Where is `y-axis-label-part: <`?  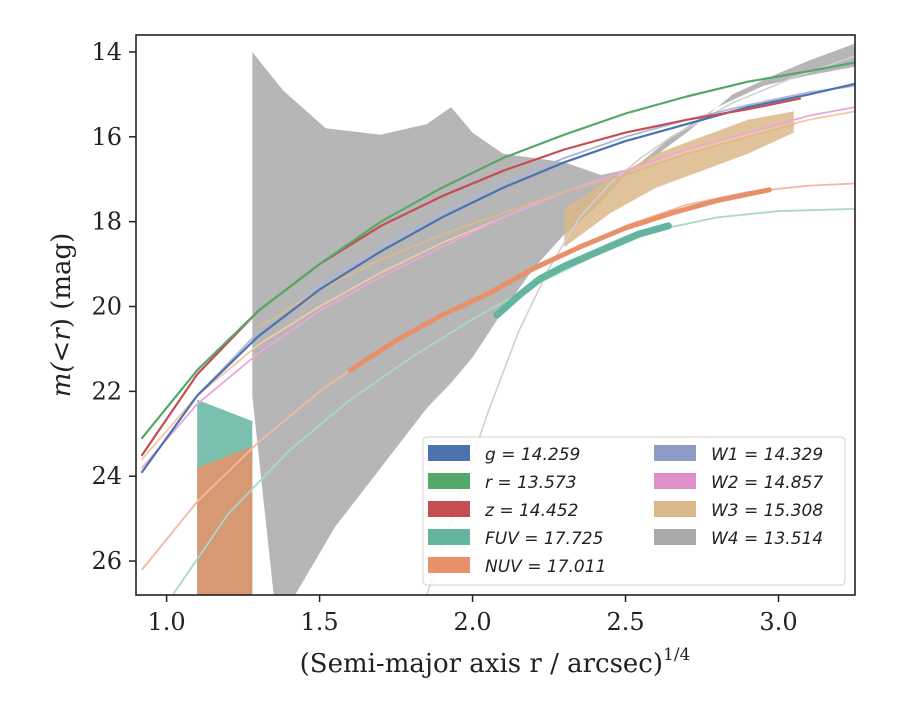 y-axis-label-part: < is located at coordinates (62, 352).